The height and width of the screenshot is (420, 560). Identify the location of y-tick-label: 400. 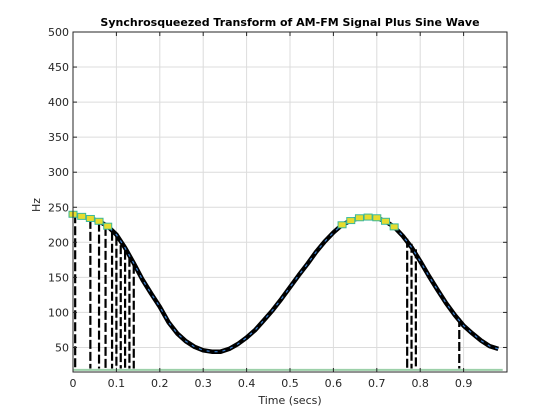
(58, 102).